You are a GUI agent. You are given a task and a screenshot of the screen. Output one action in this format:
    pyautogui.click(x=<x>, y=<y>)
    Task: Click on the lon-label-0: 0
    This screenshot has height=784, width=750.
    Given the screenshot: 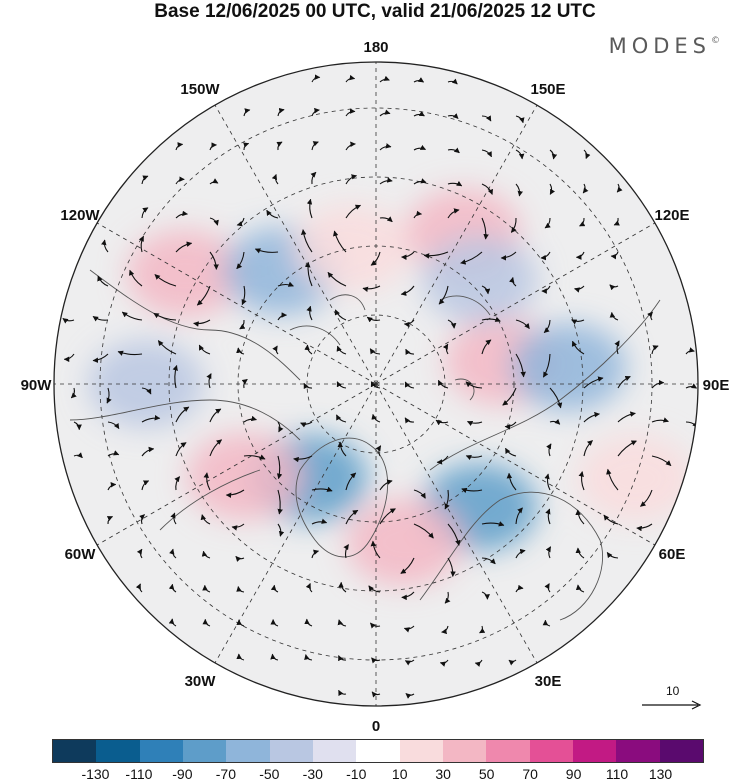 What is the action you would take?
    pyautogui.click(x=376, y=726)
    